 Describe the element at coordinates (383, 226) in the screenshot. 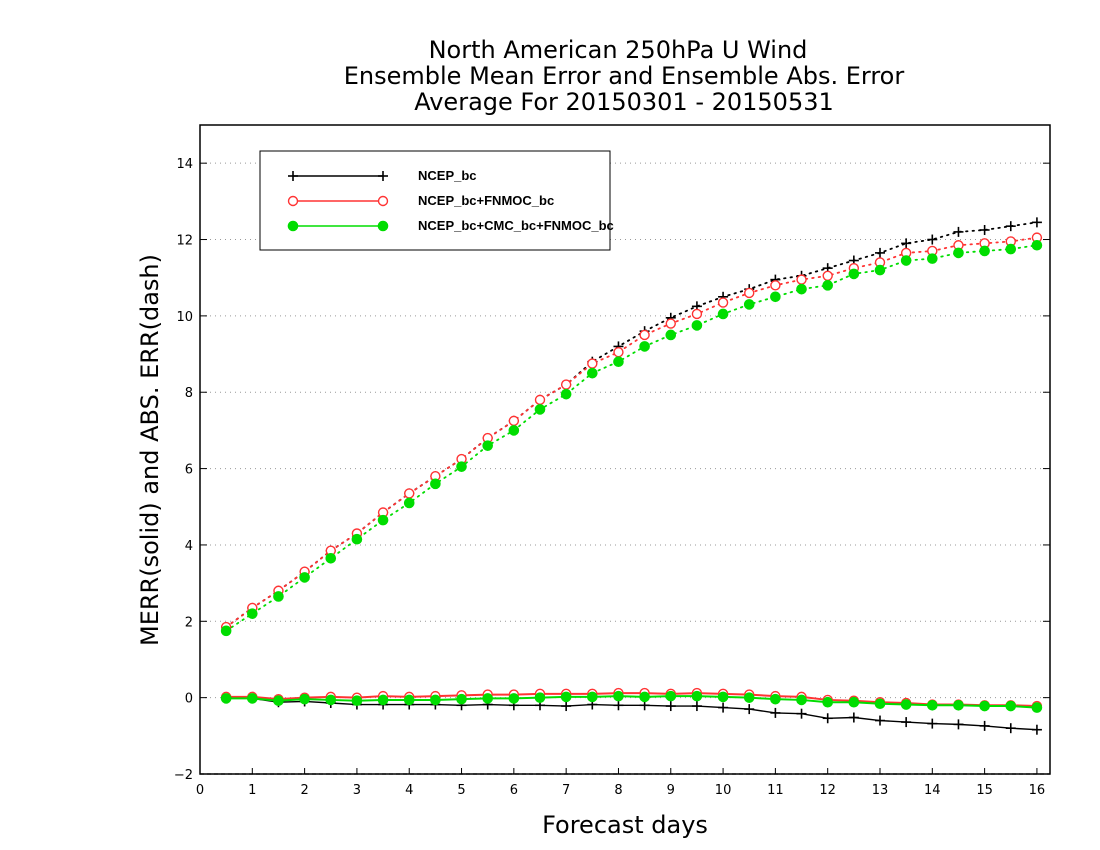

I see `legend-marker-ncep-bc-cmc-bc-fnmoc-bc` at that location.